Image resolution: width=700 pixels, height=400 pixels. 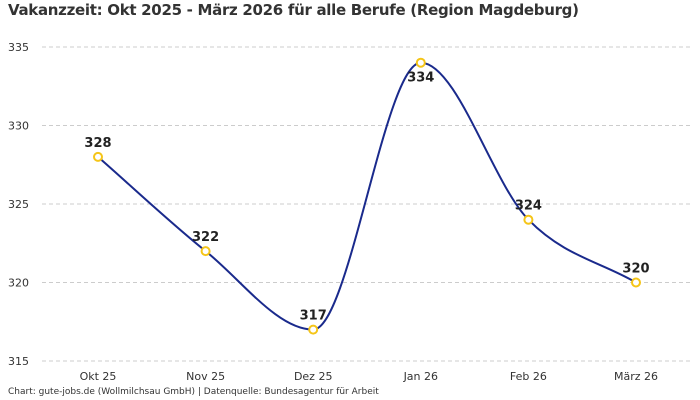 I want to click on y-tick-label: 325, so click(x=18, y=204).